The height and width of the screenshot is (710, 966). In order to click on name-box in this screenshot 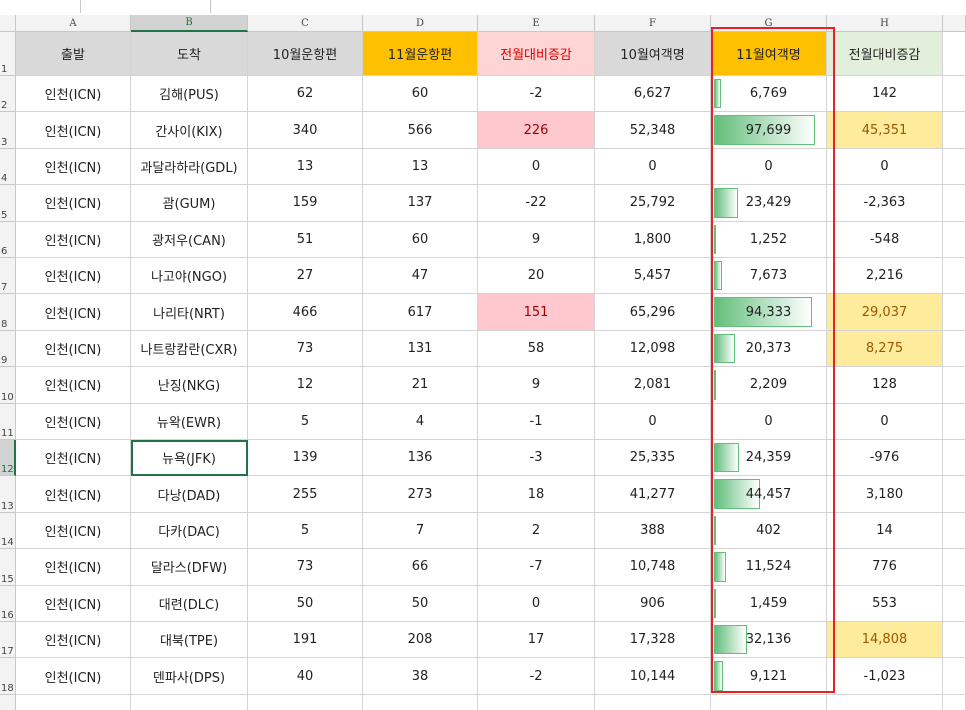, I will do `click(40, 6)`.